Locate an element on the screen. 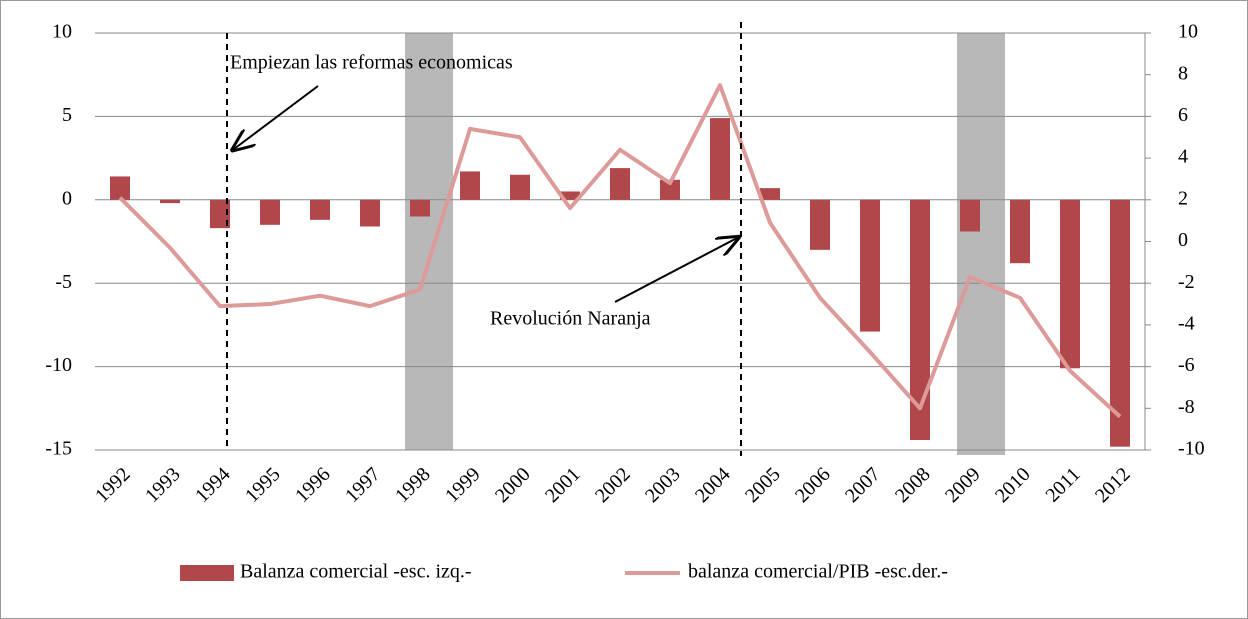 The image size is (1248, 619). y2-tick-label: -4 is located at coordinates (1186, 323).